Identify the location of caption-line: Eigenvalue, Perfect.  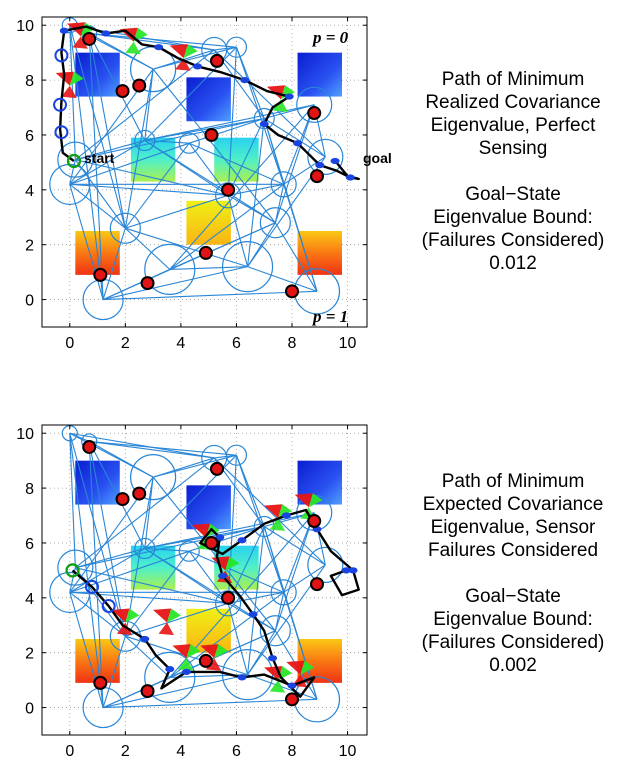
(513, 125).